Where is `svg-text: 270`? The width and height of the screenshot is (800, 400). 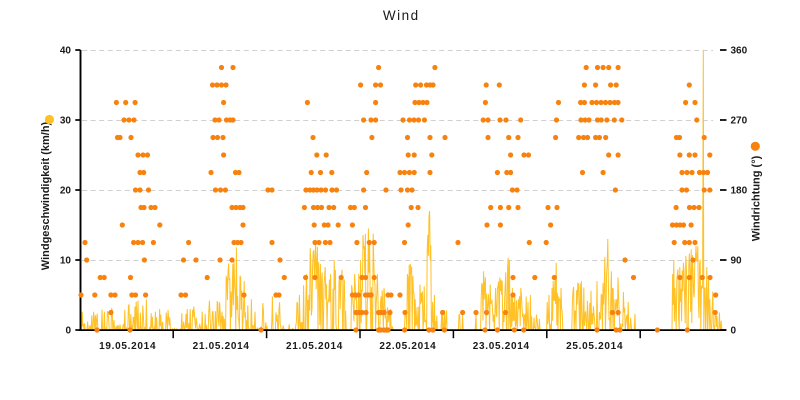 svg-text: 270 is located at coordinates (739, 121).